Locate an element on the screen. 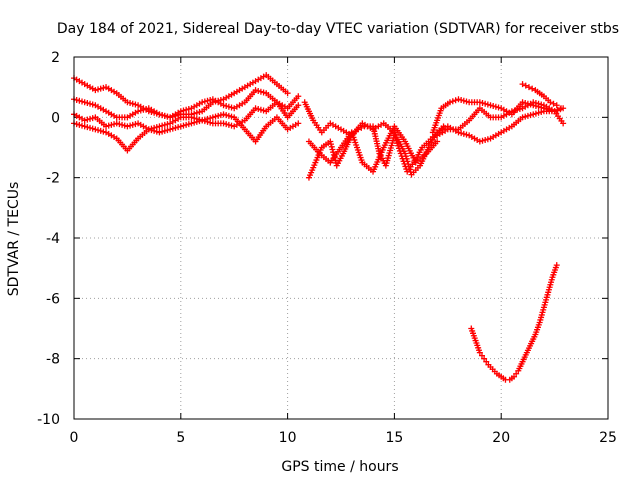 The width and height of the screenshot is (640, 480). series-trace-f is located at coordinates (373, 149).